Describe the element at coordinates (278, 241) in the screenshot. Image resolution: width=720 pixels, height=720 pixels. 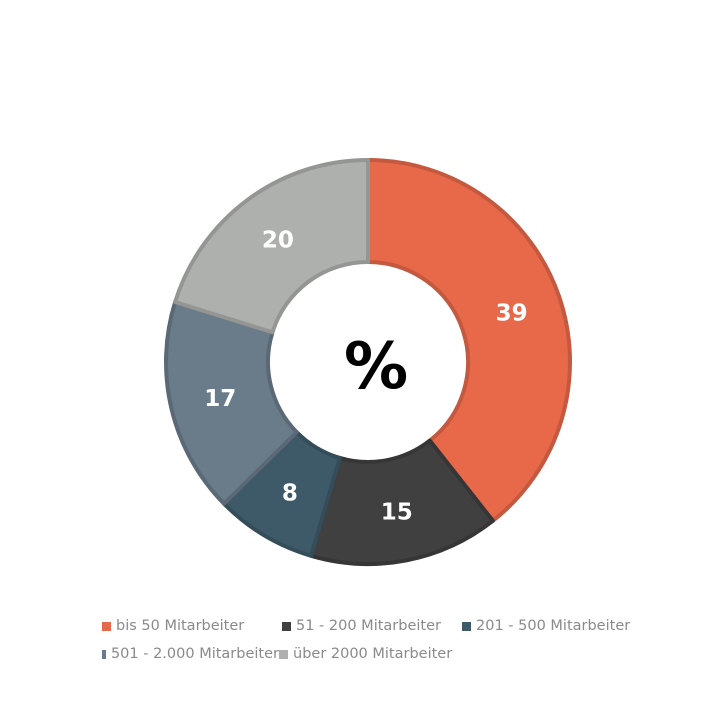
I see `data-label-4: 20` at that location.